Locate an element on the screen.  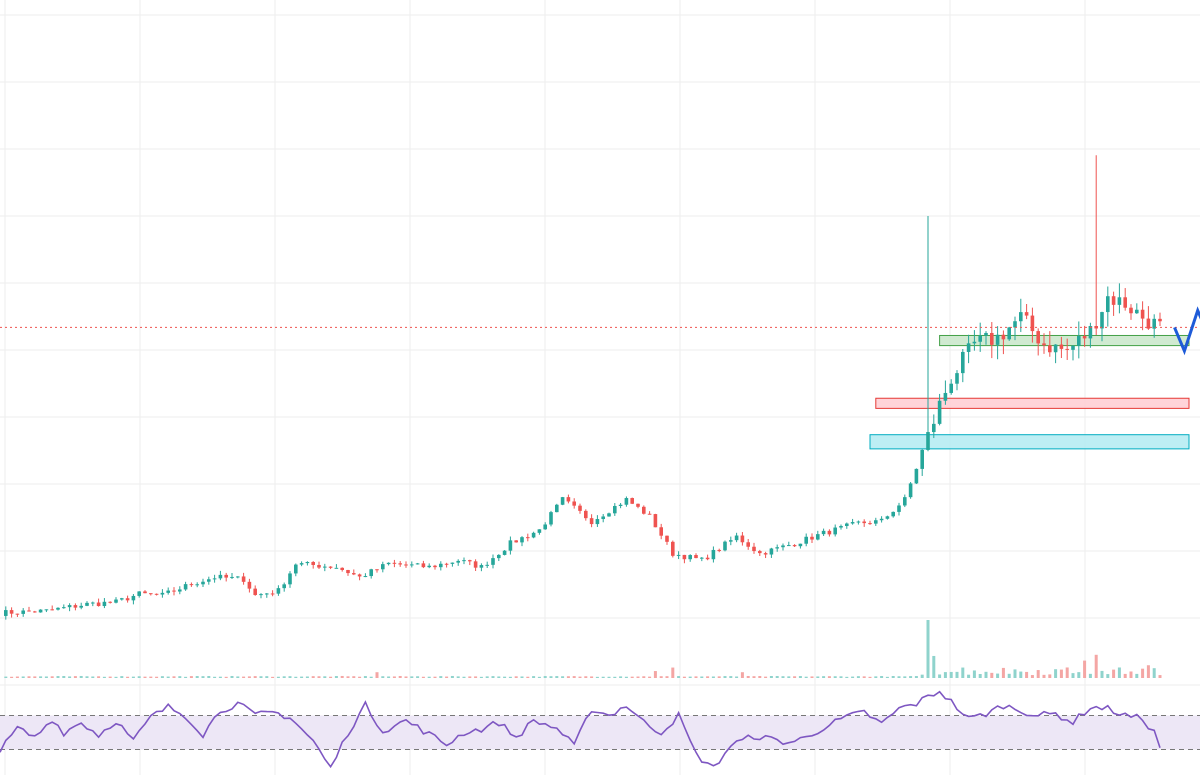
price-zone-red is located at coordinates (1032, 403).